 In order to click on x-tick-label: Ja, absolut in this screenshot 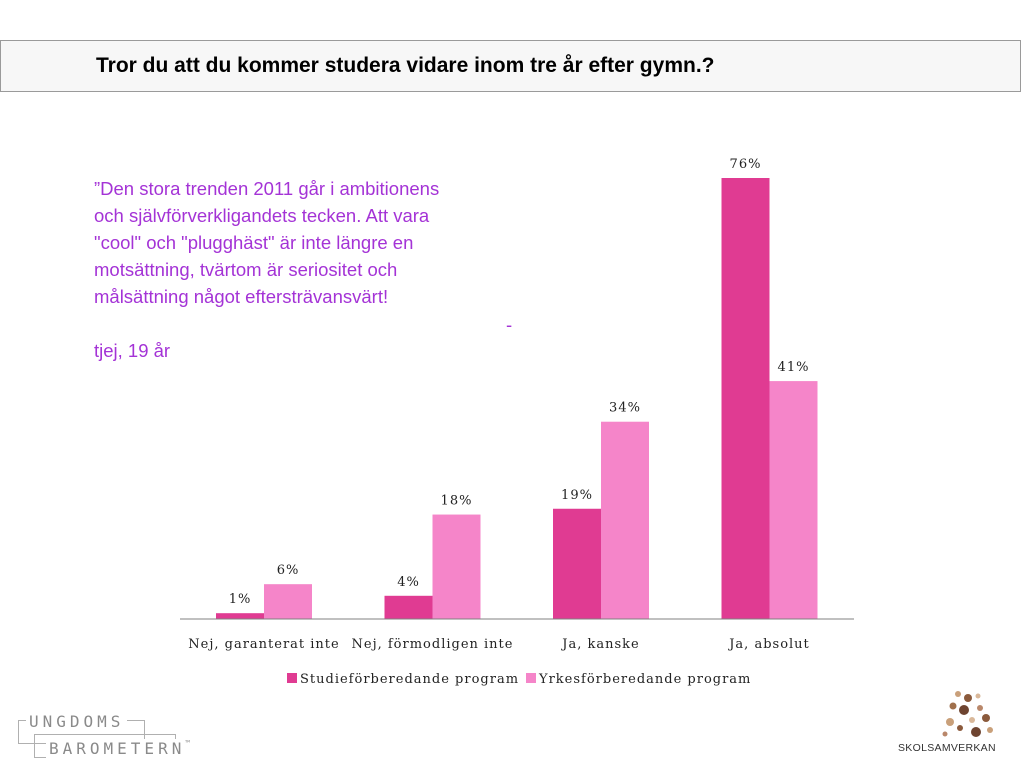, I will do `click(768, 644)`.